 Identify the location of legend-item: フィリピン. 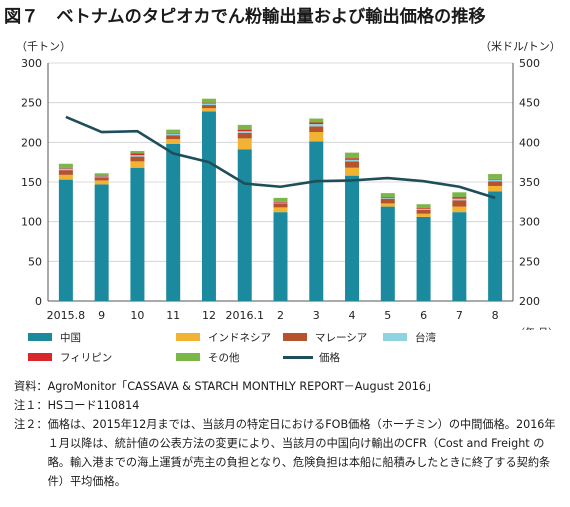
(70, 357).